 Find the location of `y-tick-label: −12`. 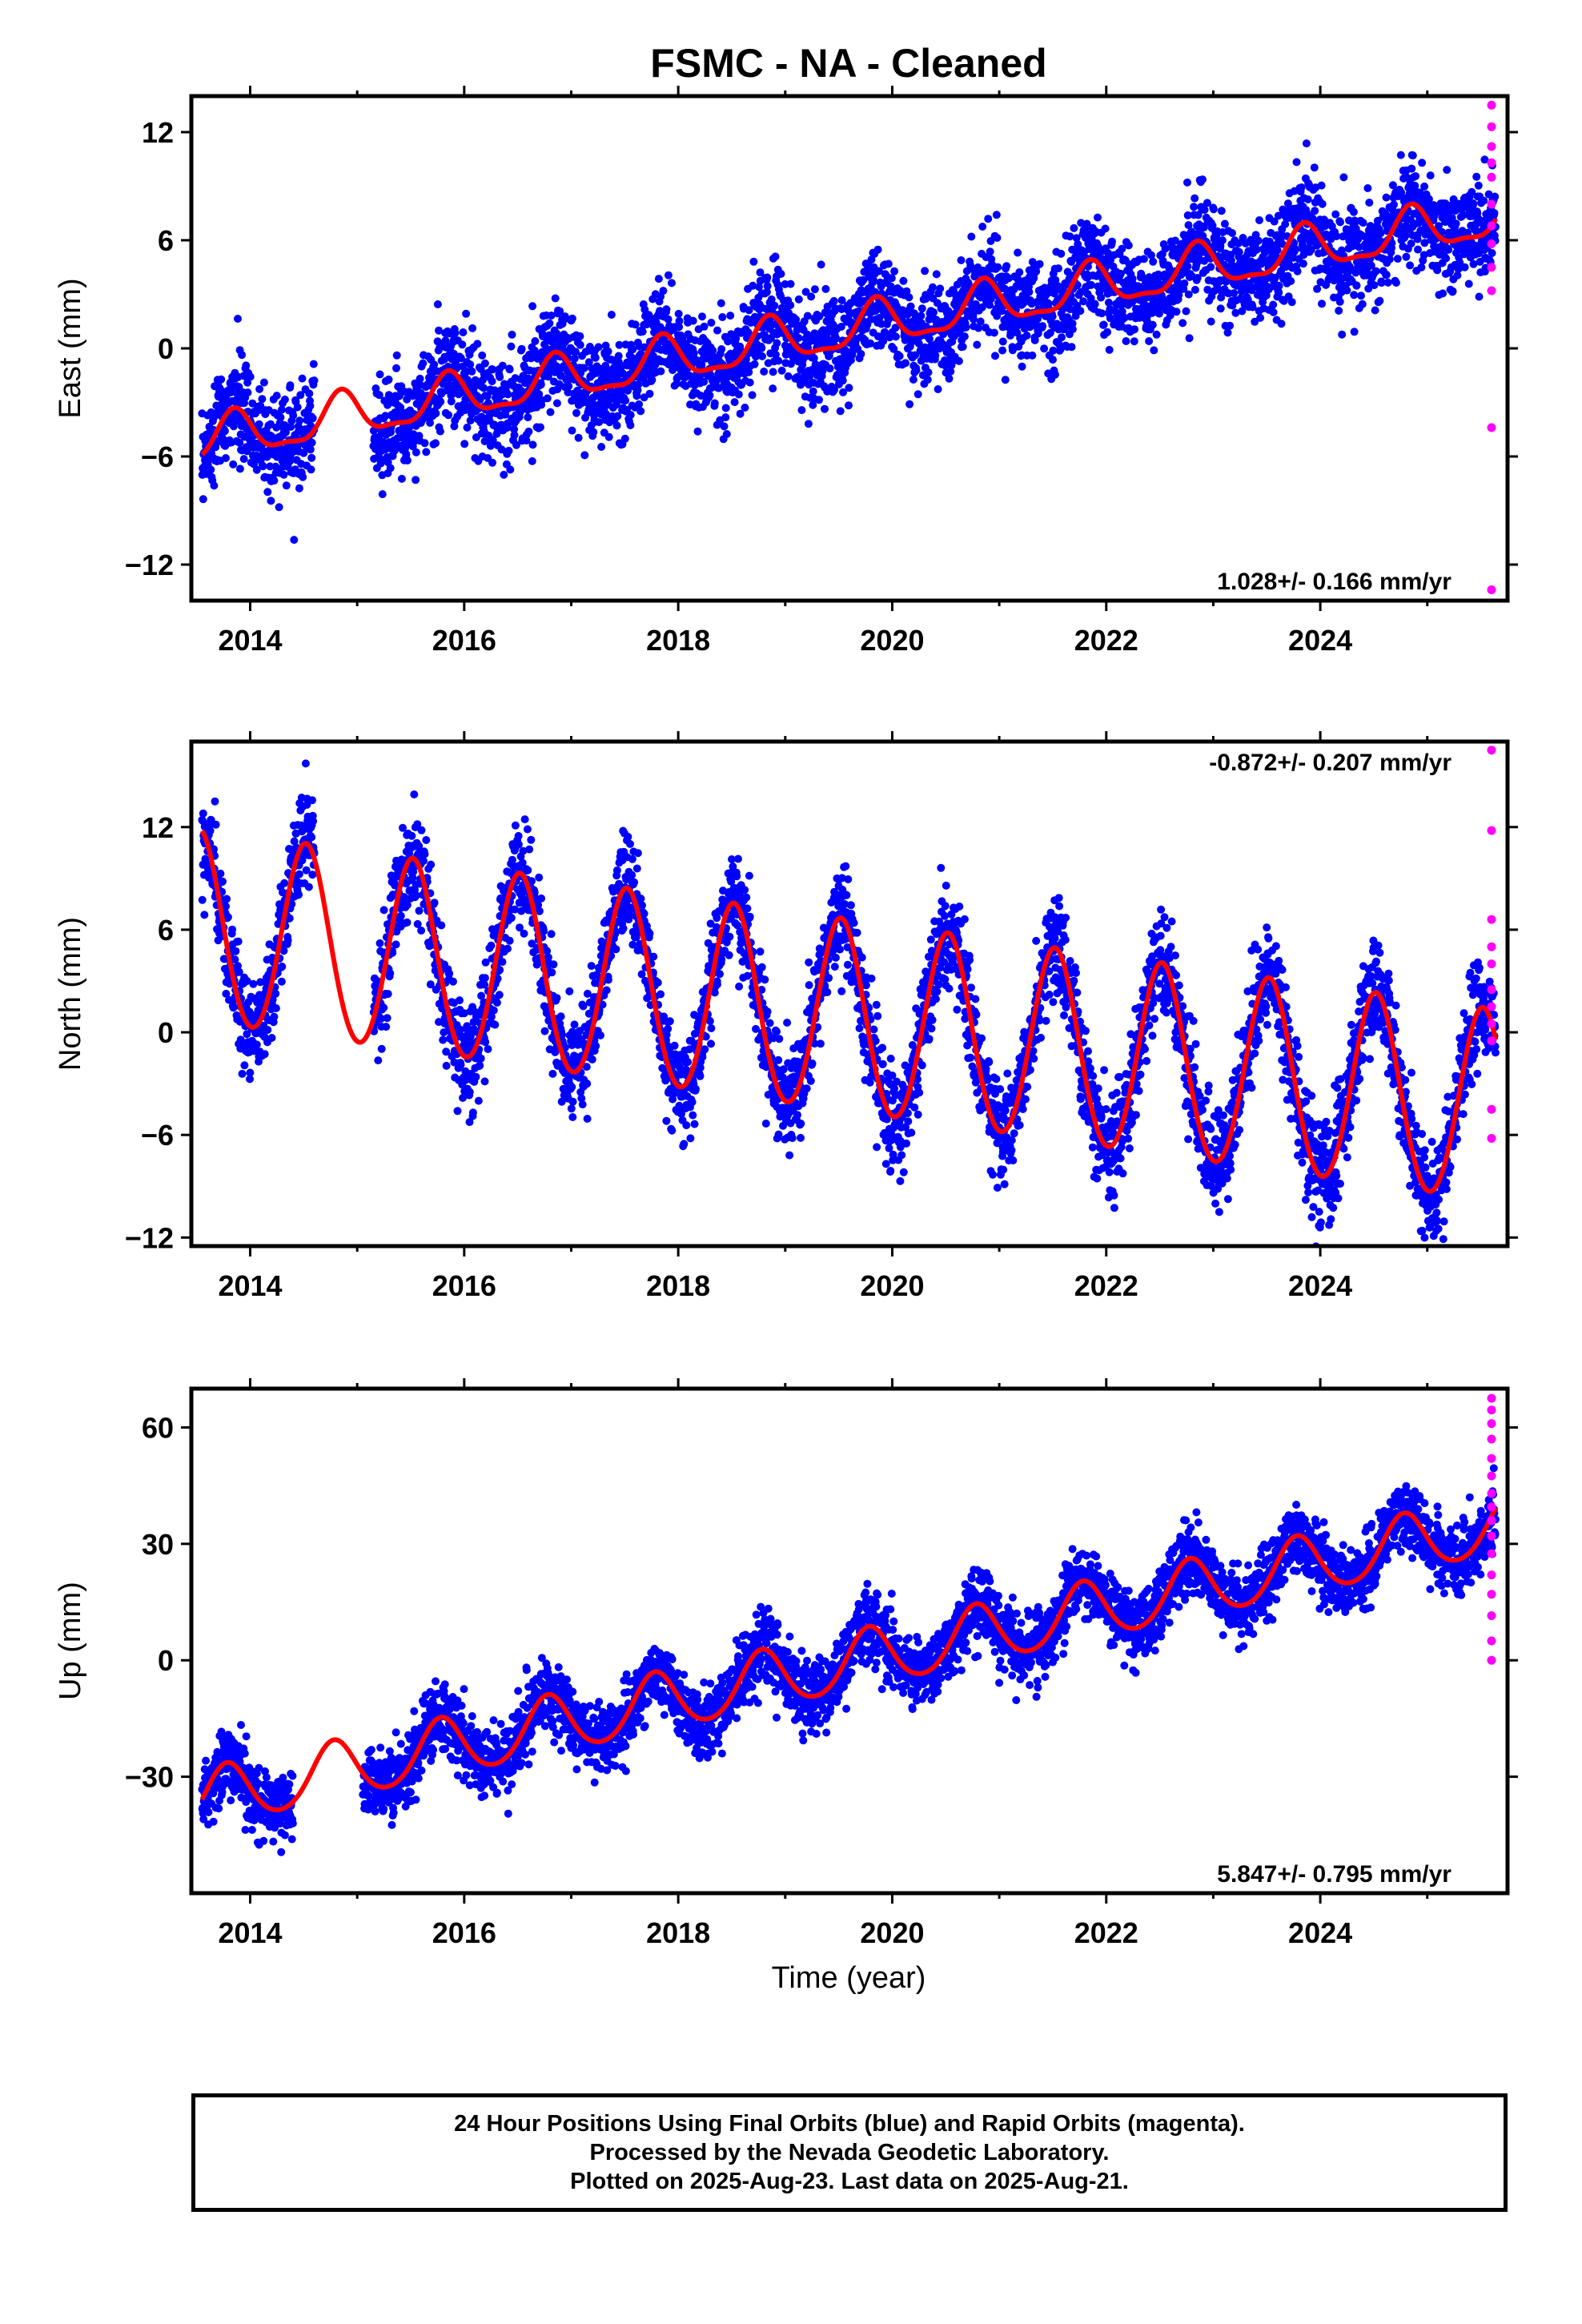

y-tick-label: −12 is located at coordinates (149, 565).